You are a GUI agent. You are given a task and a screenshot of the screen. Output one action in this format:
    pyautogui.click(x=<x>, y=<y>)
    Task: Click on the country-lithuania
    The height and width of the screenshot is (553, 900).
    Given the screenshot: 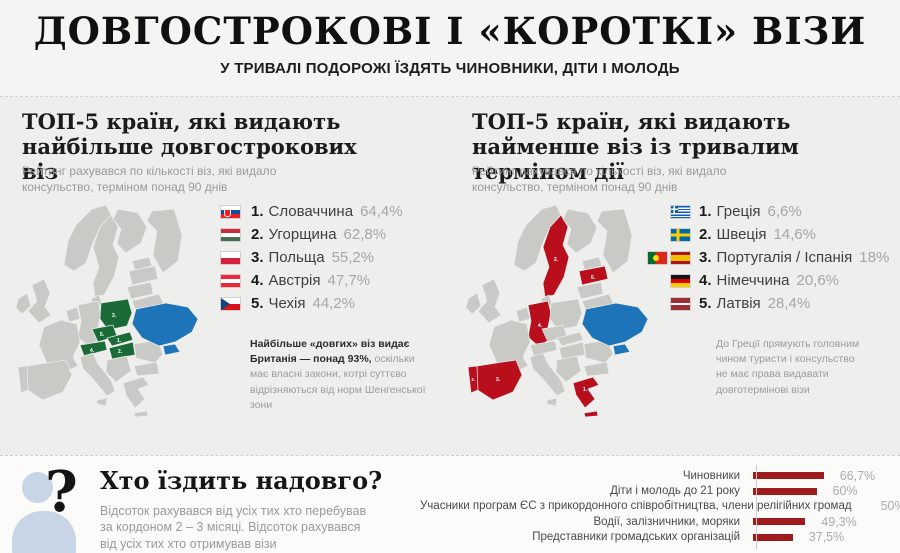 What is the action you would take?
    pyautogui.click(x=140, y=290)
    